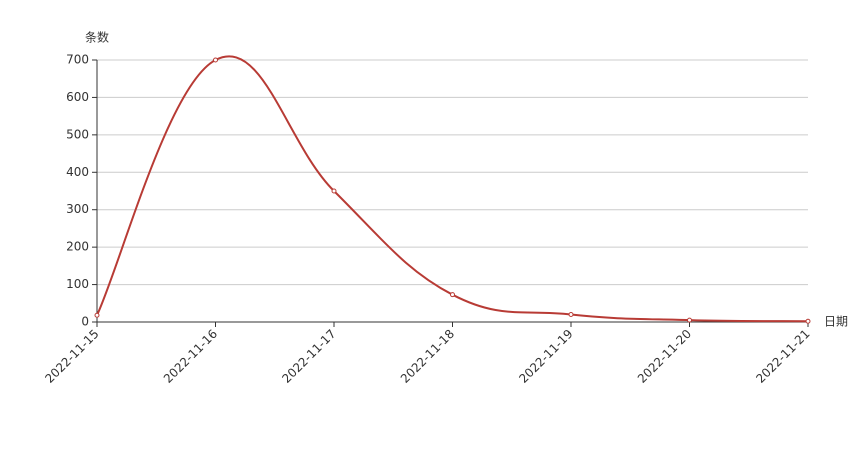 This screenshot has width=860, height=450. Describe the element at coordinates (308, 356) in the screenshot. I see `x-tick-label: 2022-11-17` at that location.